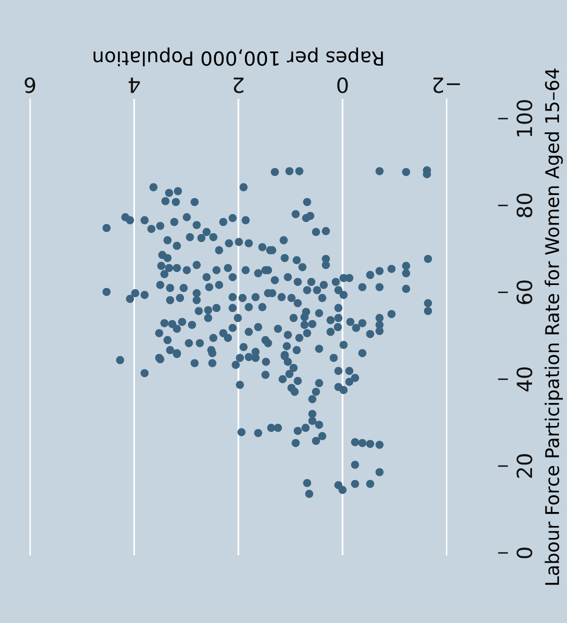  What do you see at coordinates (30, 85) in the screenshot?
I see `x-tick-label: 6` at bounding box center [30, 85].